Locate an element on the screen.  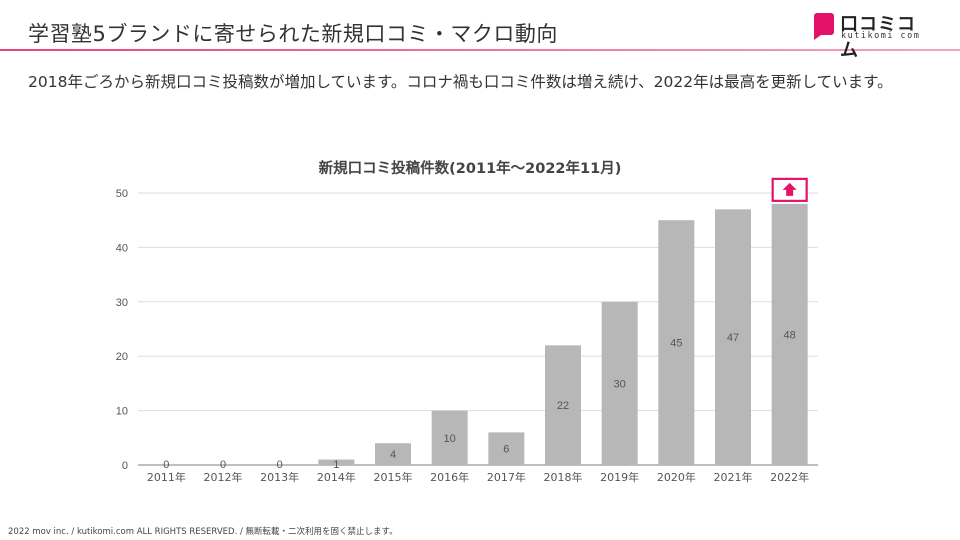
page-title: 学習塾5ブランドに寄せられた新規口コミ・マクロ動向 is located at coordinates (293, 34).